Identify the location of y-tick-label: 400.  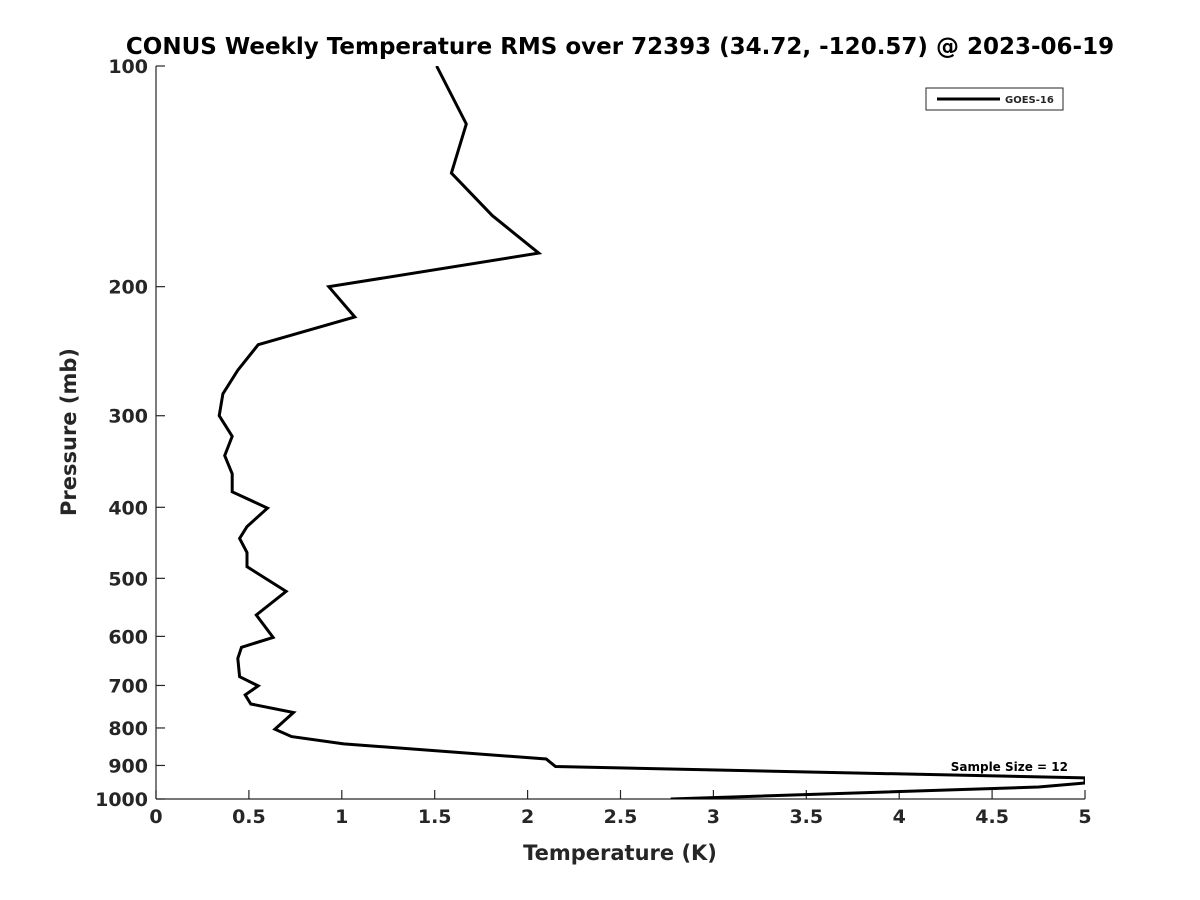
(128, 508).